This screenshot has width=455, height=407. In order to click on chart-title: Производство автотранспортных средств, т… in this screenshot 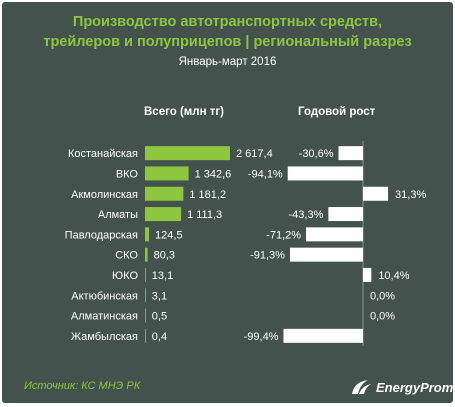, I will do `click(227, 32)`.